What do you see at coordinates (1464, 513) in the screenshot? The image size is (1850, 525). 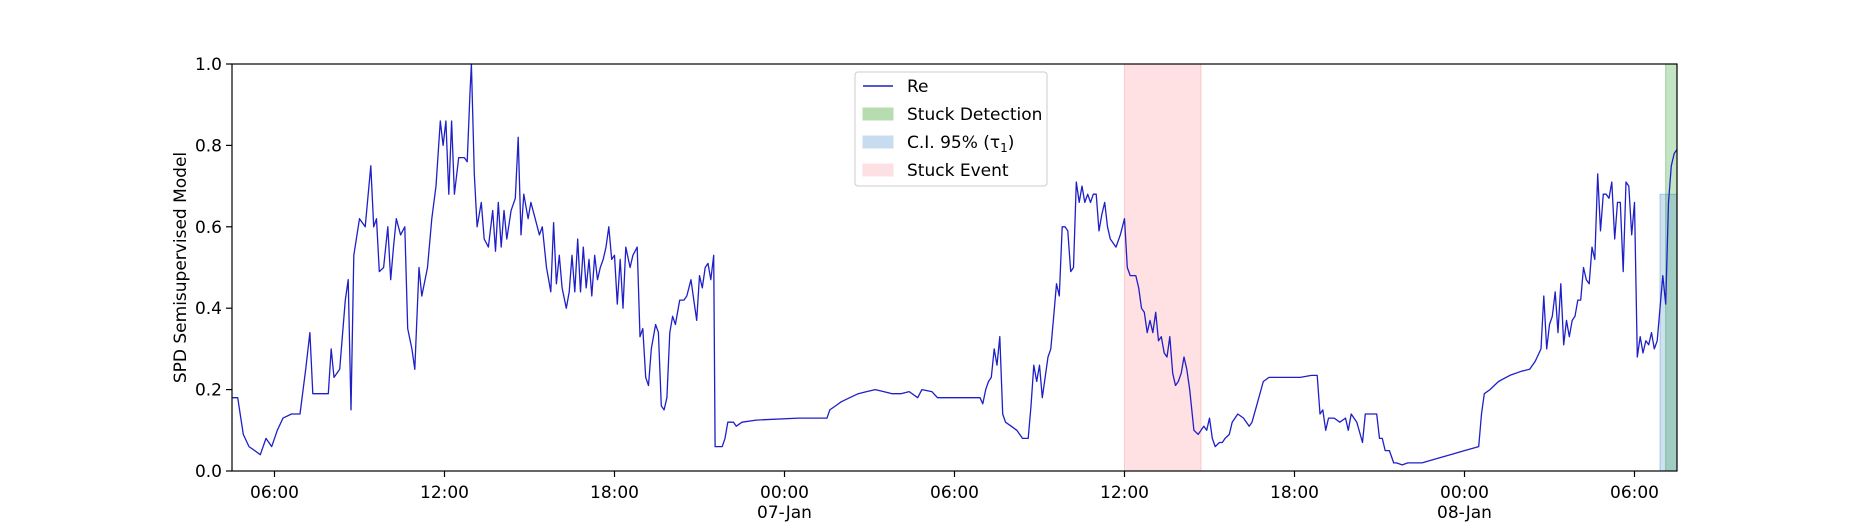 I see `x-tick-label: 08-Jan` at bounding box center [1464, 513].